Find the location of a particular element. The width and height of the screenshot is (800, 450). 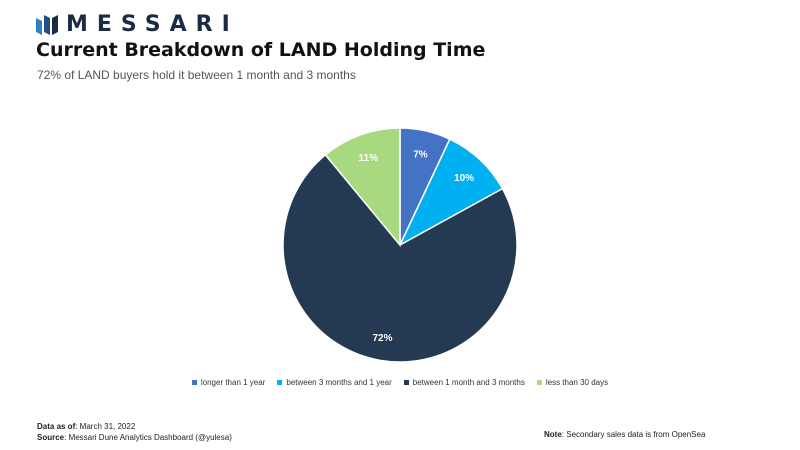

brand-name: MESSARI is located at coordinates (152, 24).